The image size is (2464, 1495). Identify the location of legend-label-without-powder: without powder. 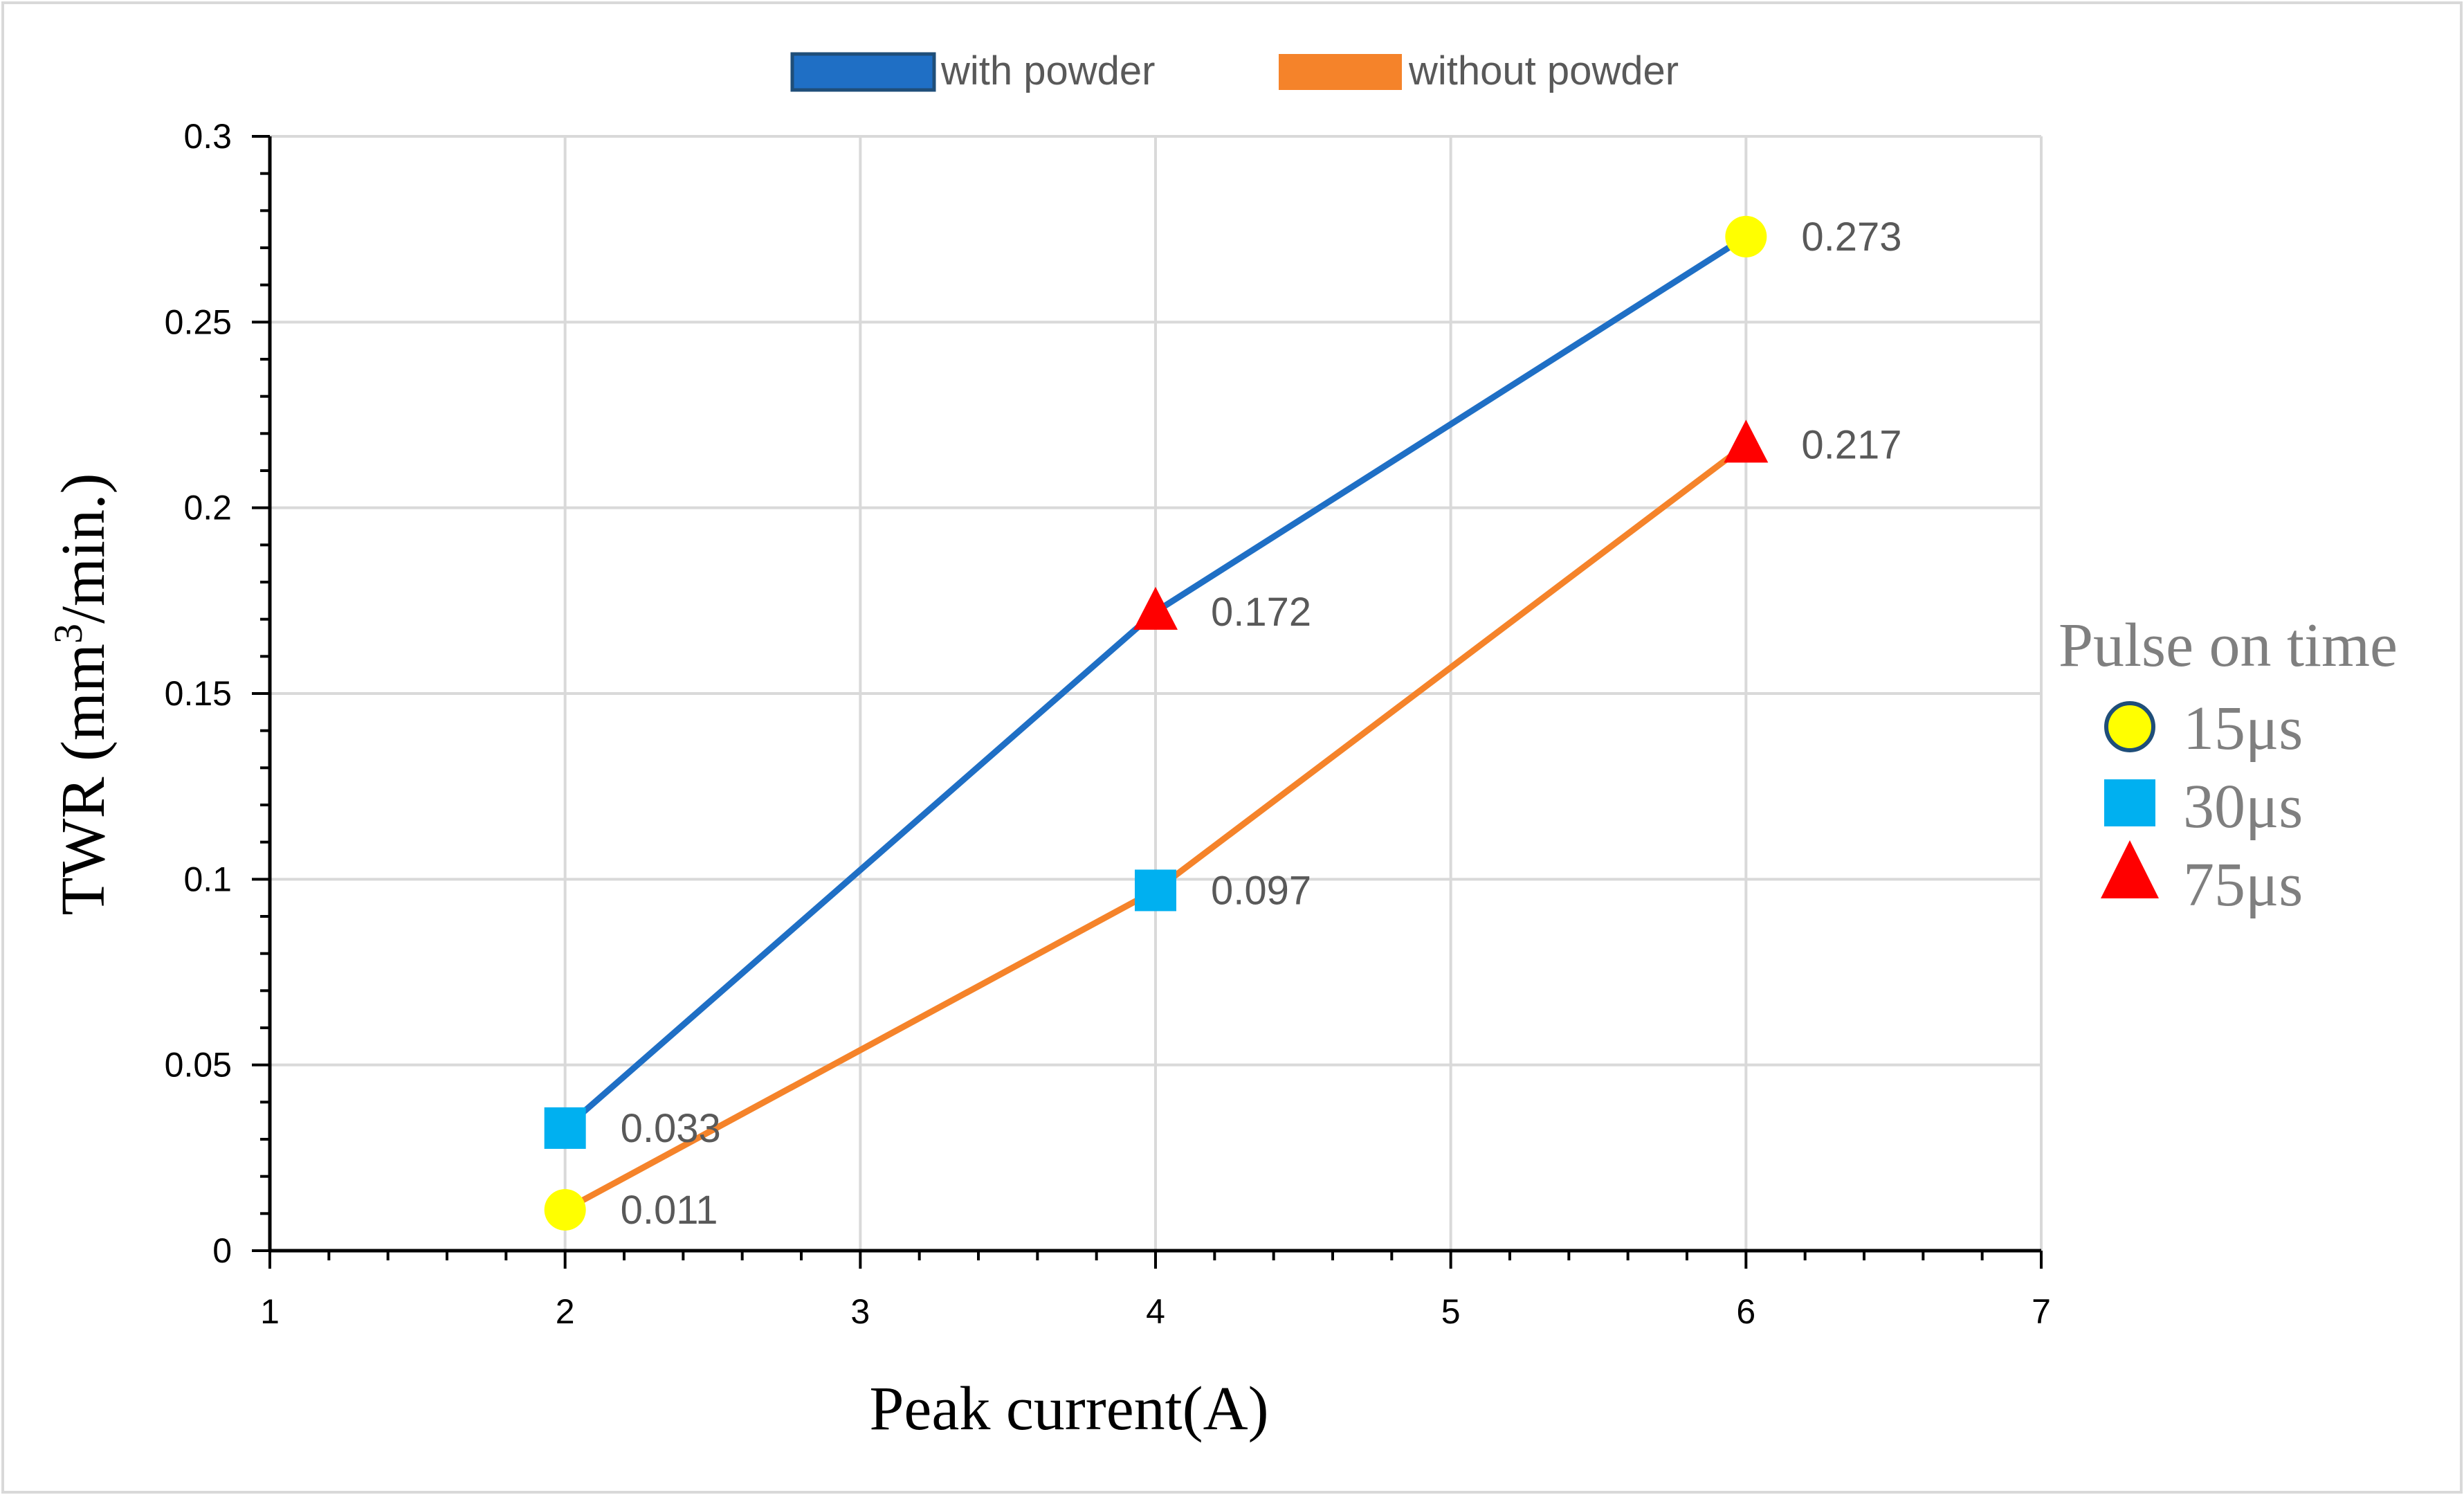
(1543, 70).